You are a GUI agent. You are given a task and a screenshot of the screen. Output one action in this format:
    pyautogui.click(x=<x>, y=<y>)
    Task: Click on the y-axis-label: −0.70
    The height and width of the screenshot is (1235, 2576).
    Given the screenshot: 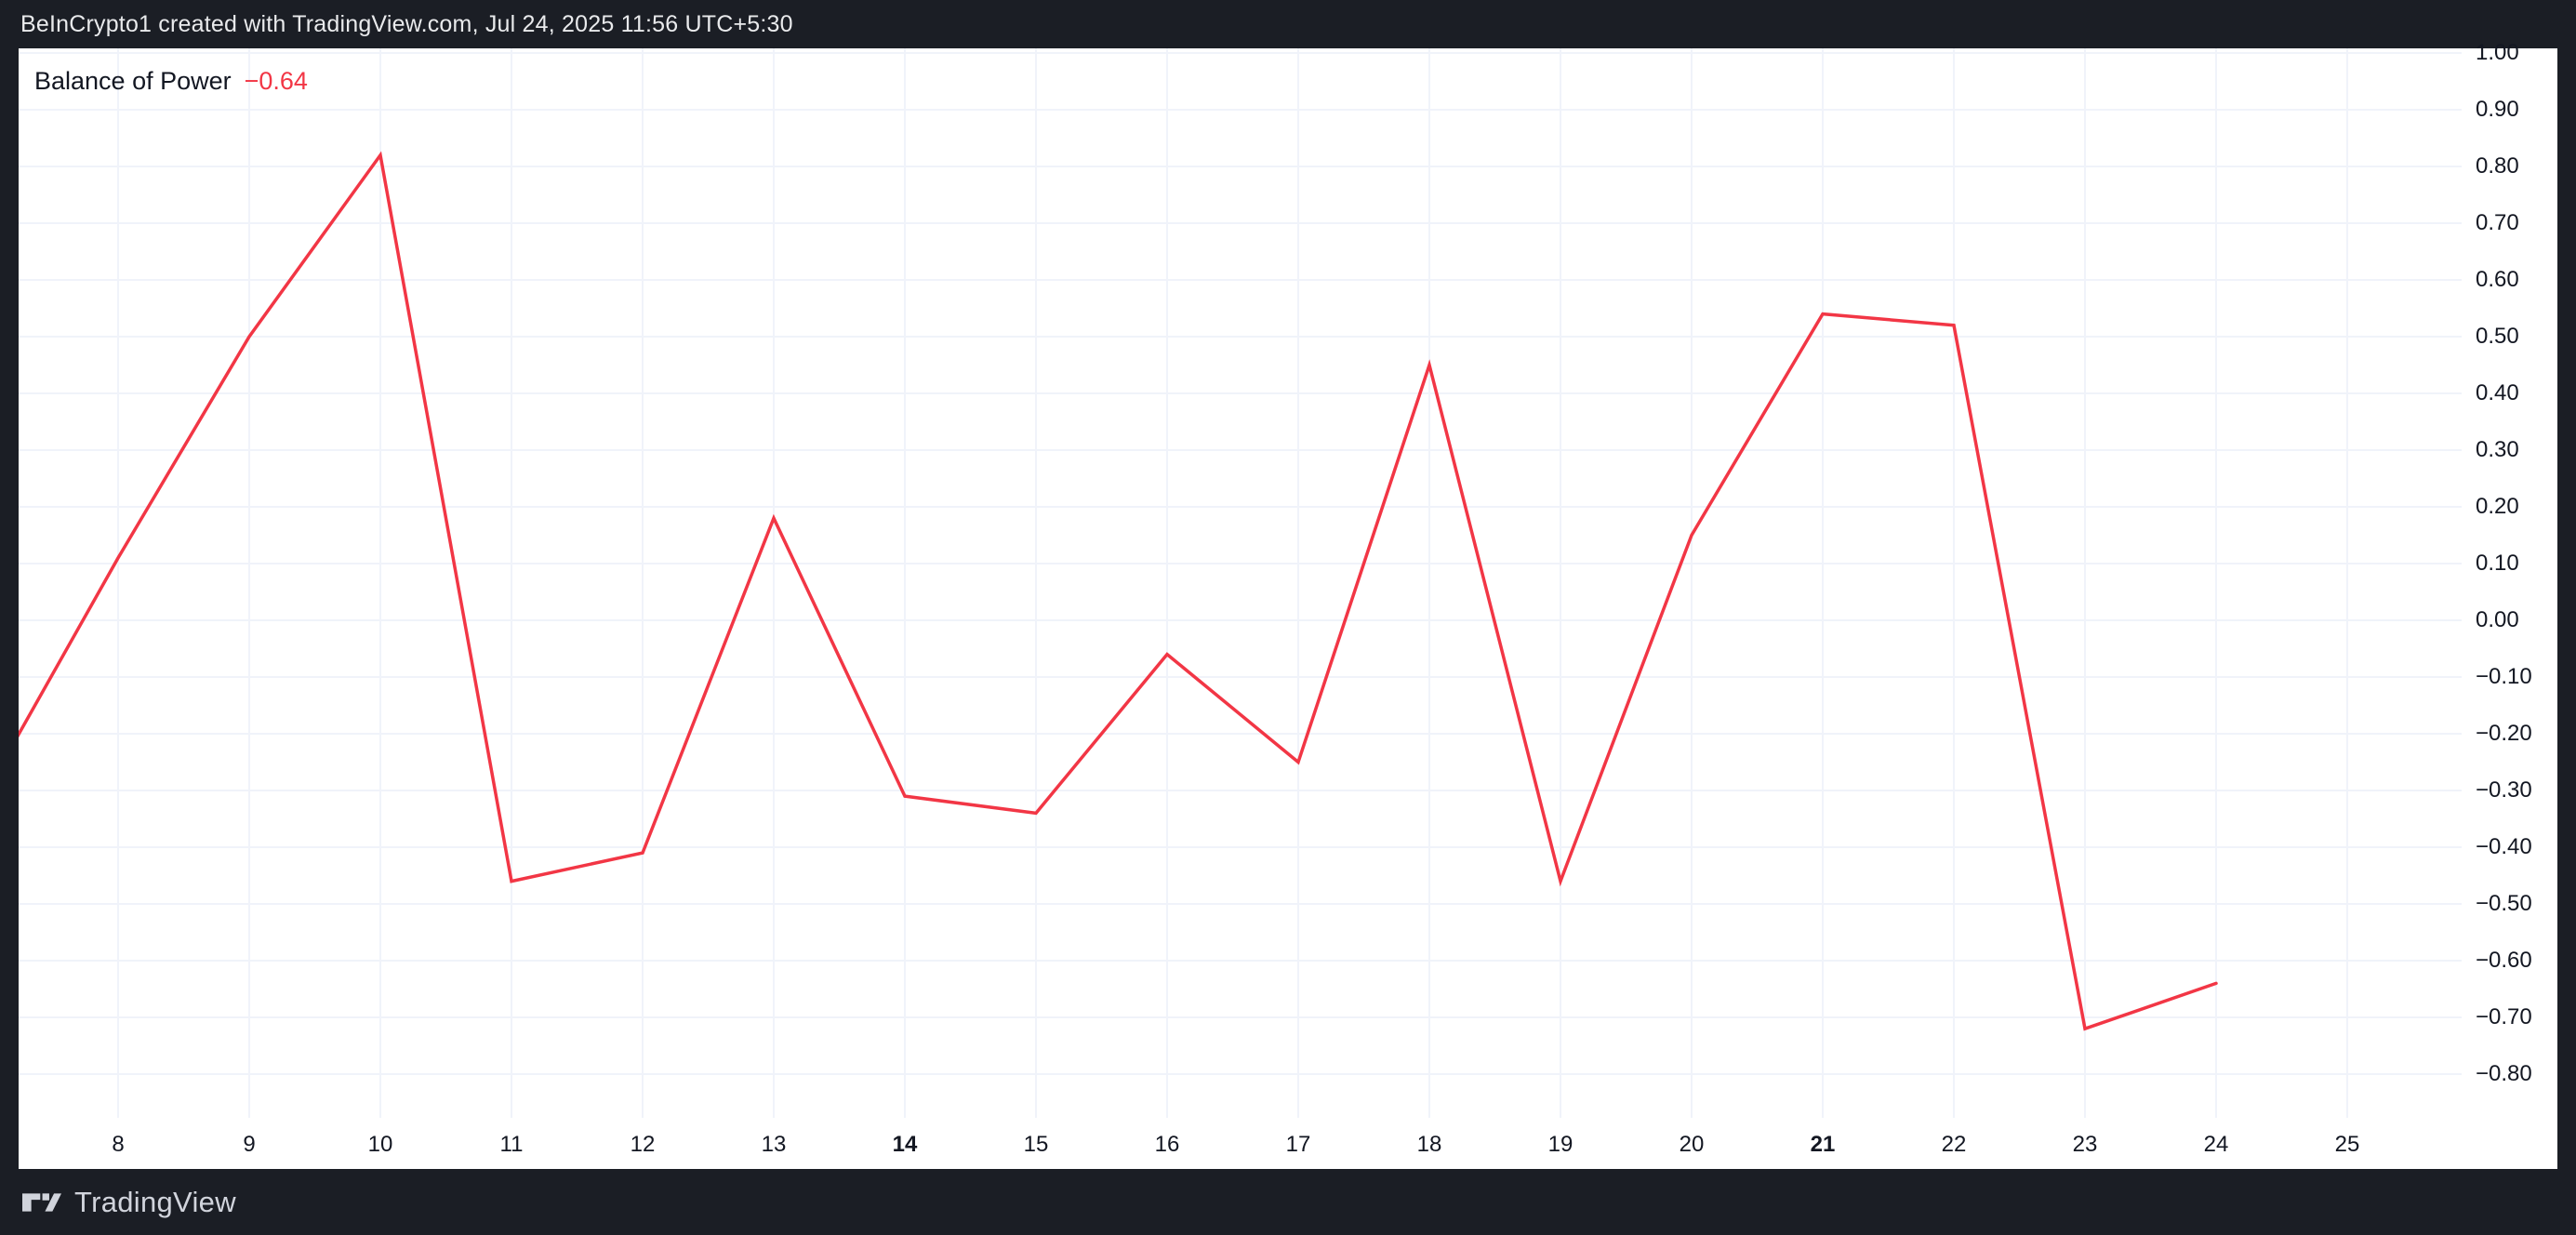 What is the action you would take?
    pyautogui.click(x=2504, y=1016)
    